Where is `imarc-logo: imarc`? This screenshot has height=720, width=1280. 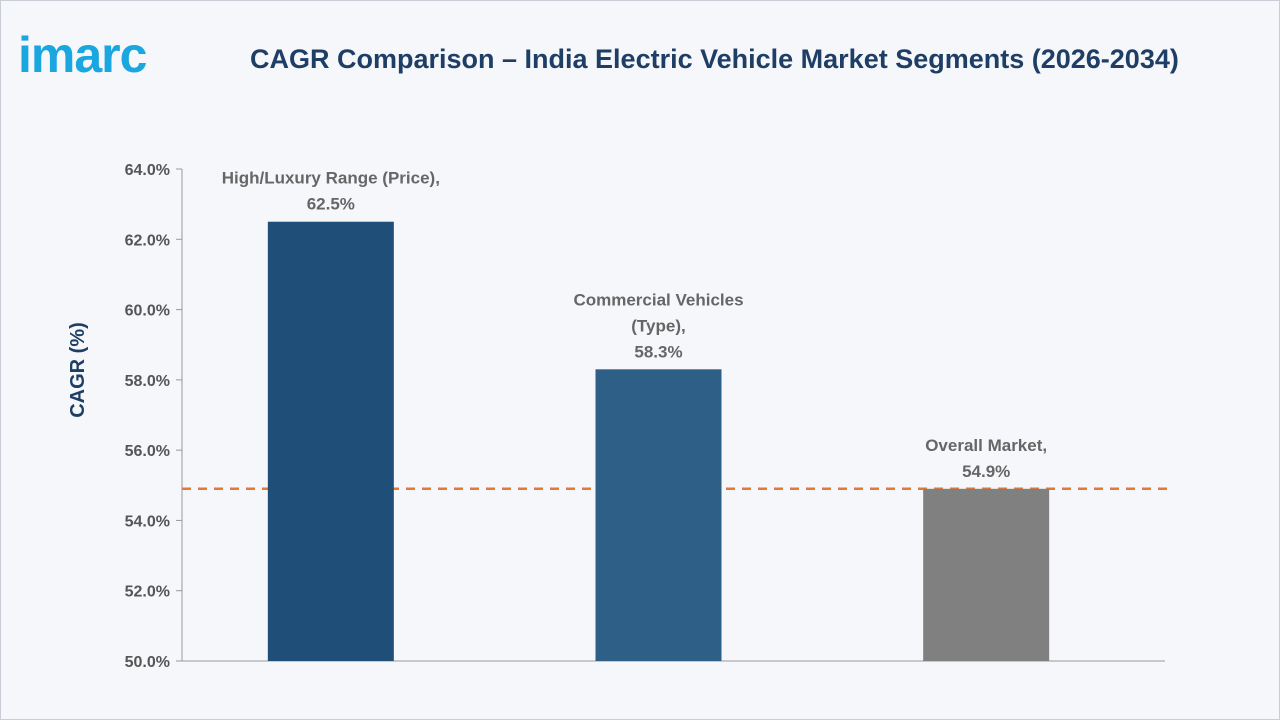
imarc-logo: imarc is located at coordinates (82, 55).